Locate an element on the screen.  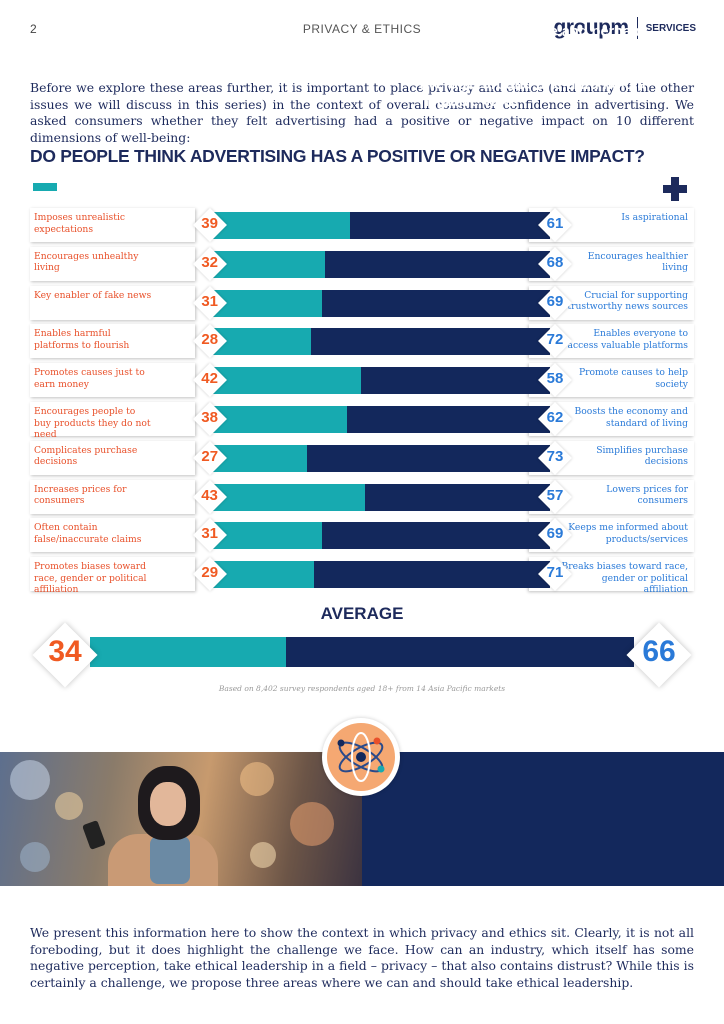
positive-value-diamond: 72 is located at coordinates (555, 341).